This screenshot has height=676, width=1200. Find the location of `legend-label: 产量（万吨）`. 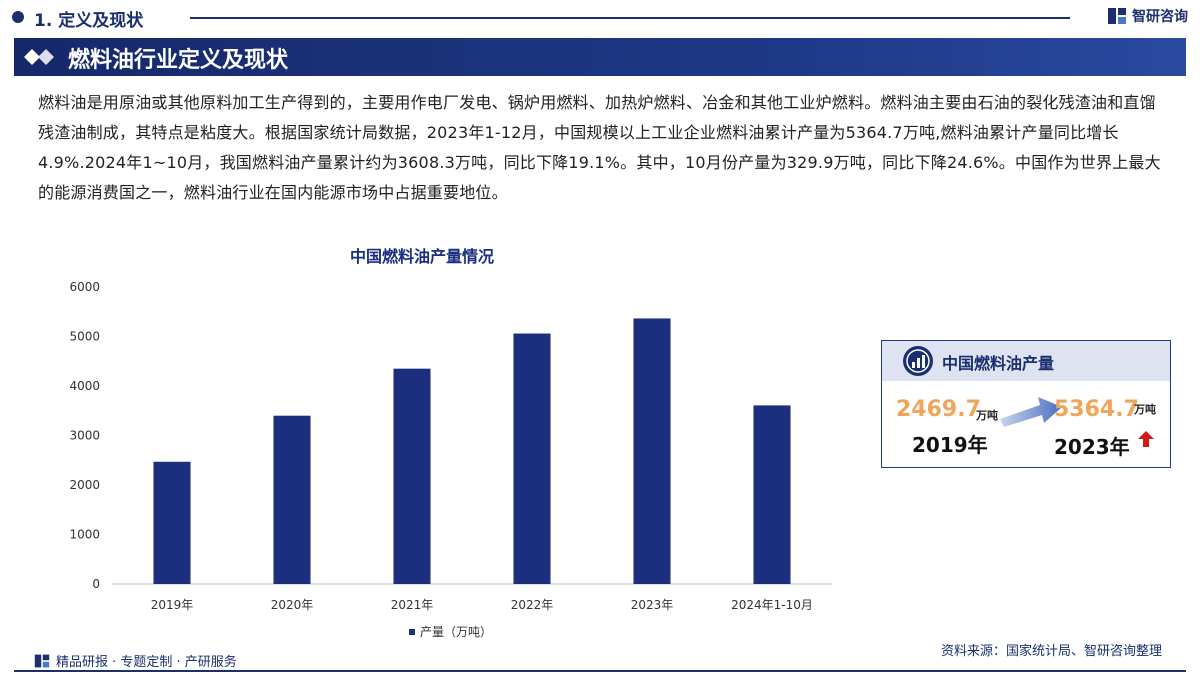

legend-label: 产量（万吨） is located at coordinates (456, 632).